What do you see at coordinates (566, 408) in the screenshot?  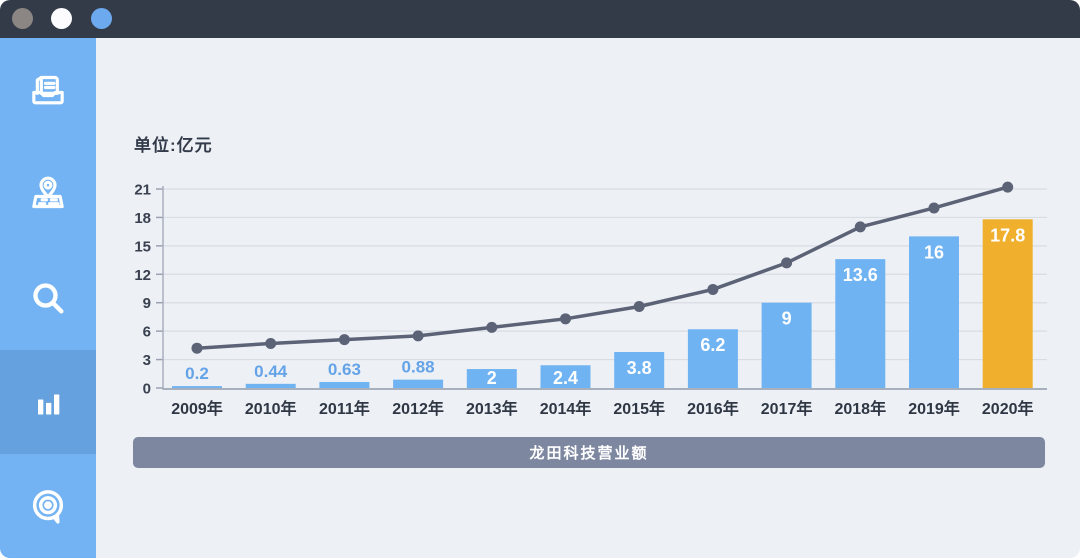 I see `x-axis-label: 2014年` at bounding box center [566, 408].